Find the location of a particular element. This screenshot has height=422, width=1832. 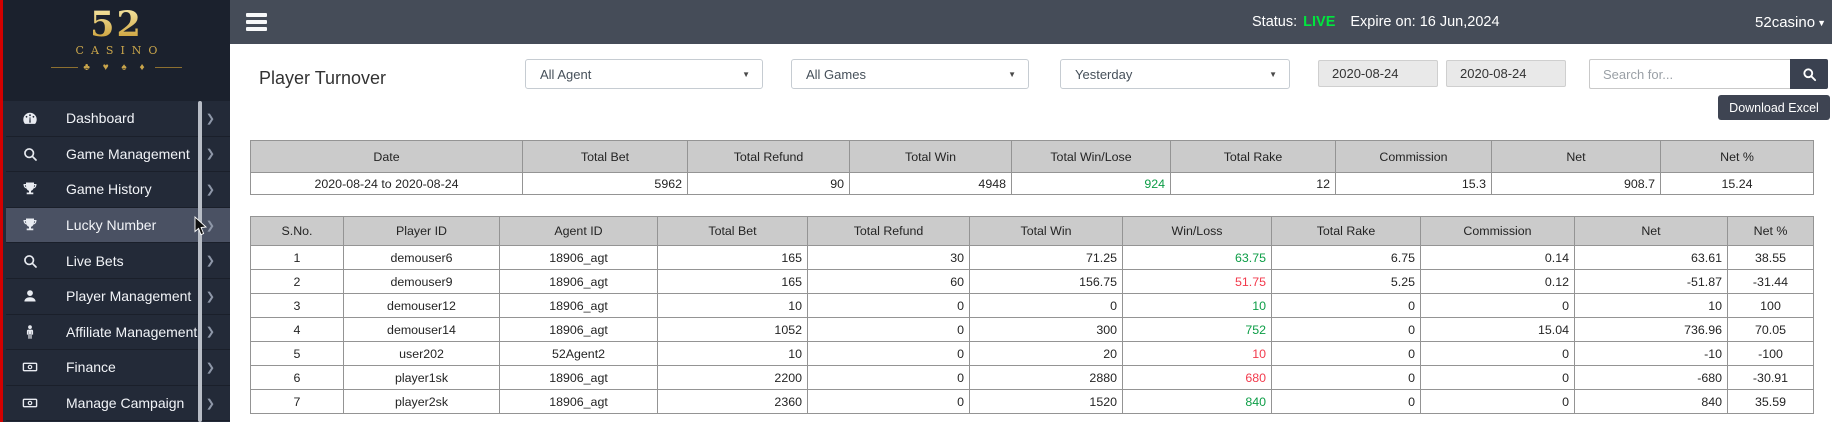

table-cell: player1sk is located at coordinates (421, 377).